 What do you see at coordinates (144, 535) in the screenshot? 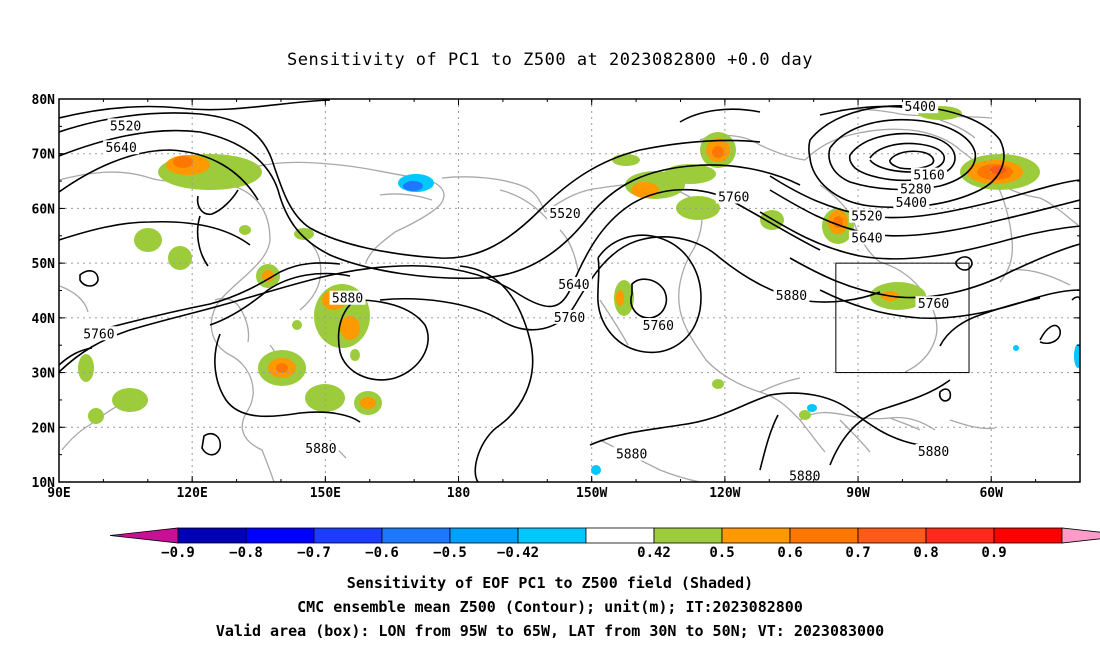
I see `colorbar-triangle-low` at bounding box center [144, 535].